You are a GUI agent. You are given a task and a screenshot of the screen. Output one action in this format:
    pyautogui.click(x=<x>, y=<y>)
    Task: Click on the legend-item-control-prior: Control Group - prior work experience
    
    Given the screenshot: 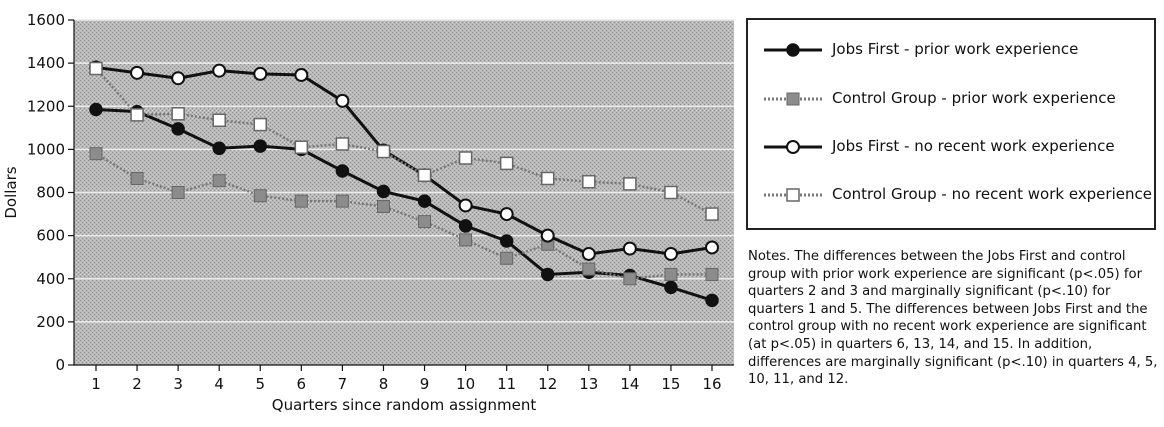 What is the action you would take?
    pyautogui.click(x=951, y=99)
    